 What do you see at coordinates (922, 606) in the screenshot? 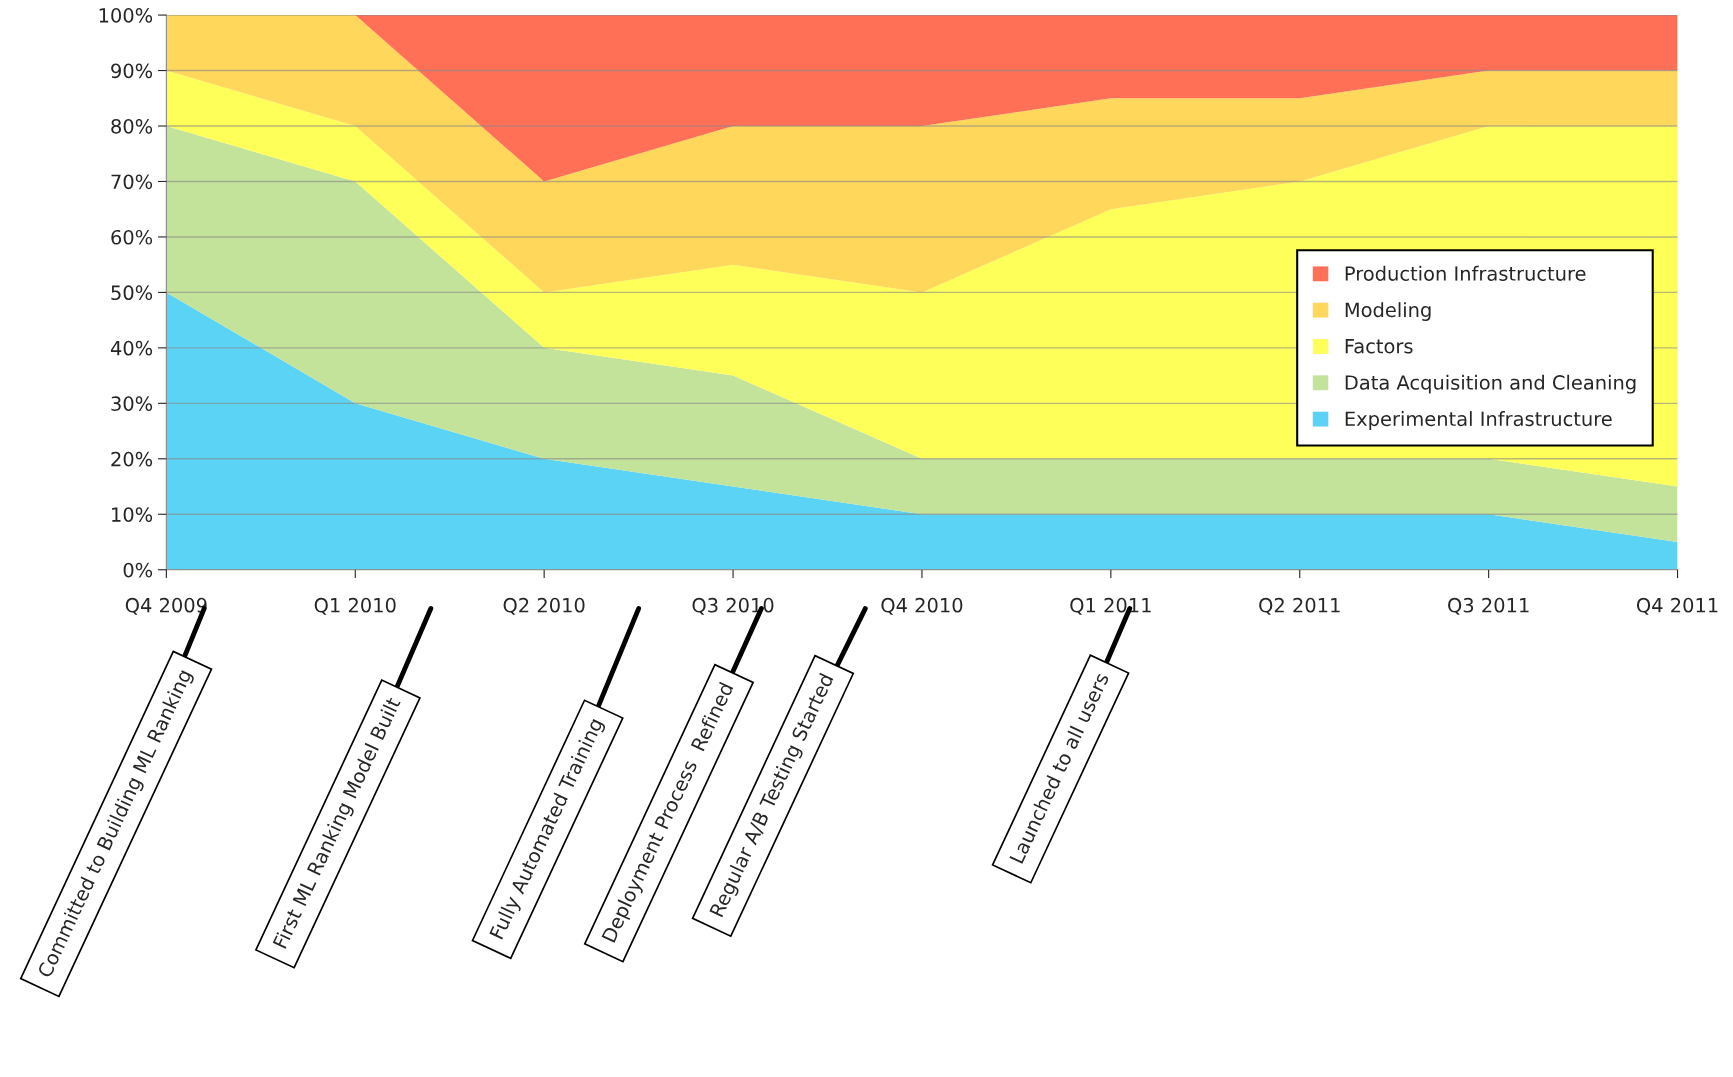
I see `x-tick-label: Q4 2010` at bounding box center [922, 606].